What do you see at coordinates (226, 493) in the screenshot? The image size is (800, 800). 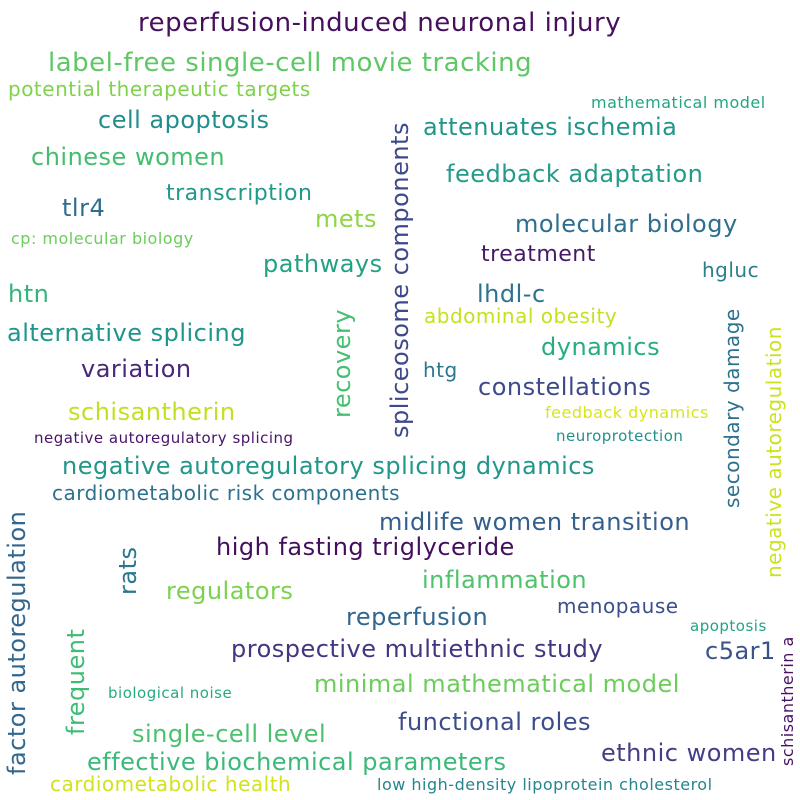 I see `word: cardiometabolic risk components` at bounding box center [226, 493].